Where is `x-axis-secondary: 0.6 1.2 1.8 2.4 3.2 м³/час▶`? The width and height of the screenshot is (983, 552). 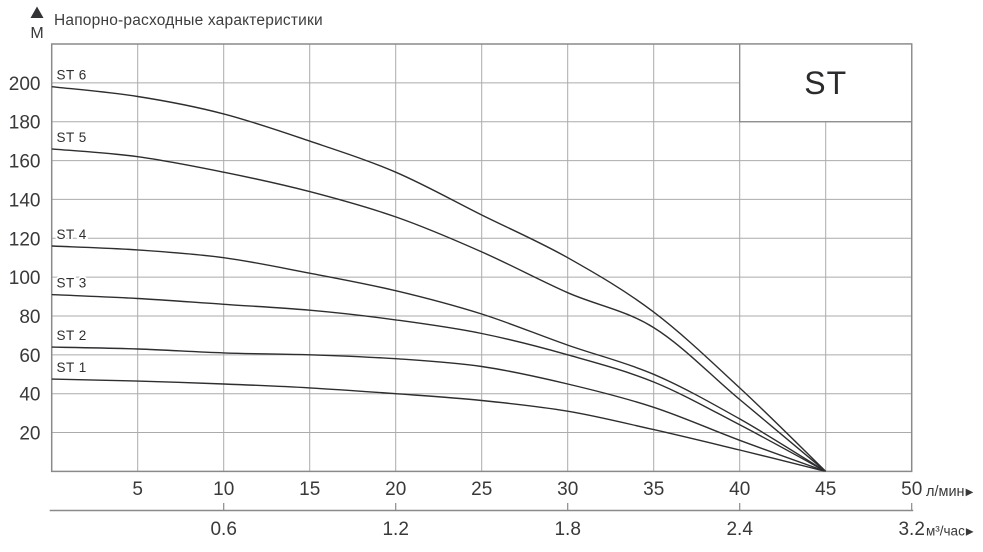 x-axis-secondary: 0.6 1.2 1.8 2.4 3.2 м³/час▶ is located at coordinates (511, 521).